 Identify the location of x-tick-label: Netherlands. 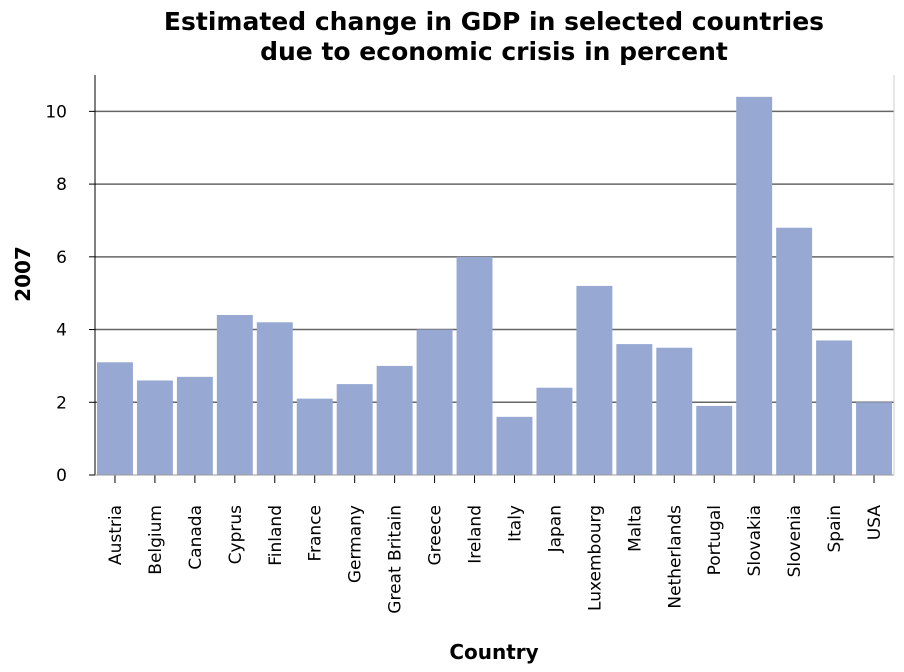
(675, 557).